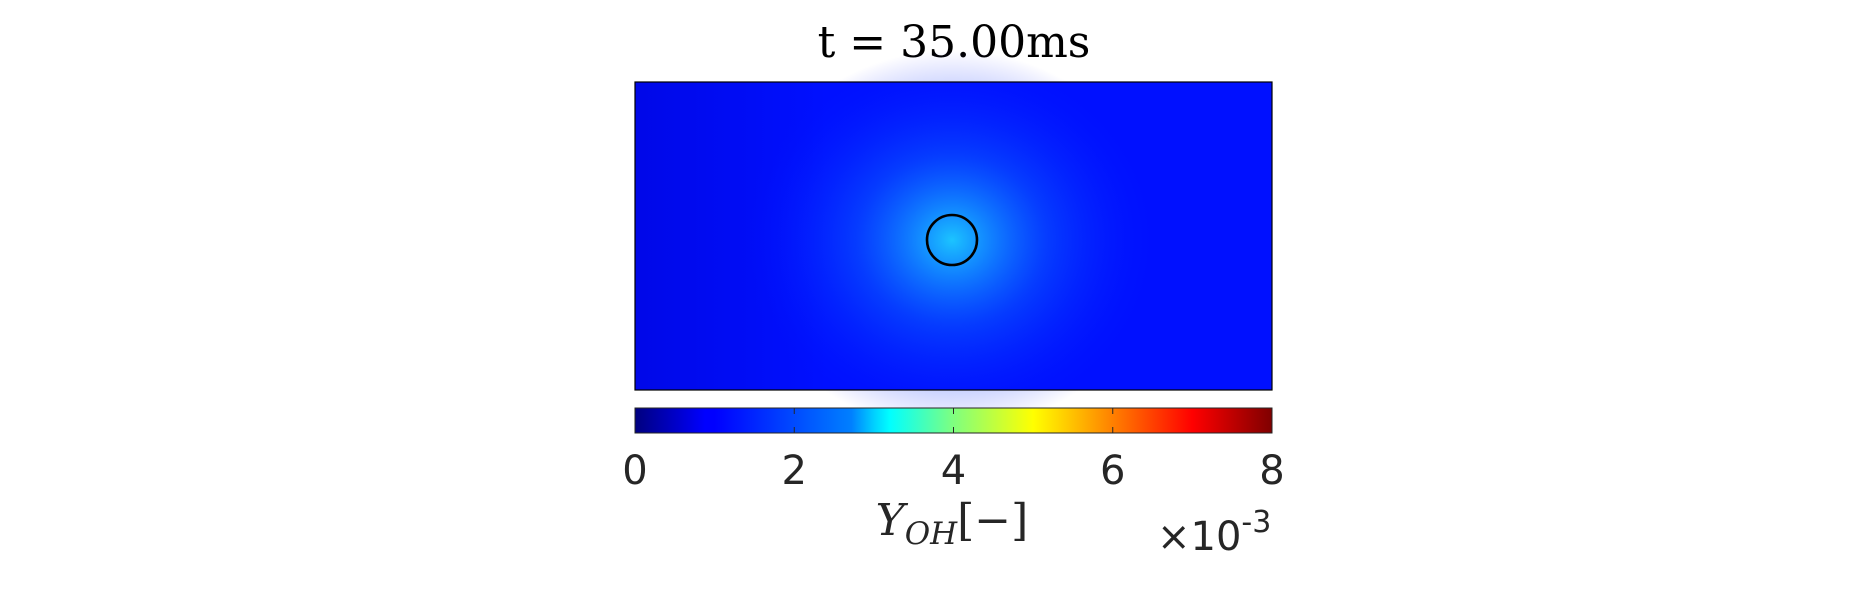 This screenshot has width=1875, height=594. What do you see at coordinates (953, 420) in the screenshot?
I see `colorbar-ticks` at bounding box center [953, 420].